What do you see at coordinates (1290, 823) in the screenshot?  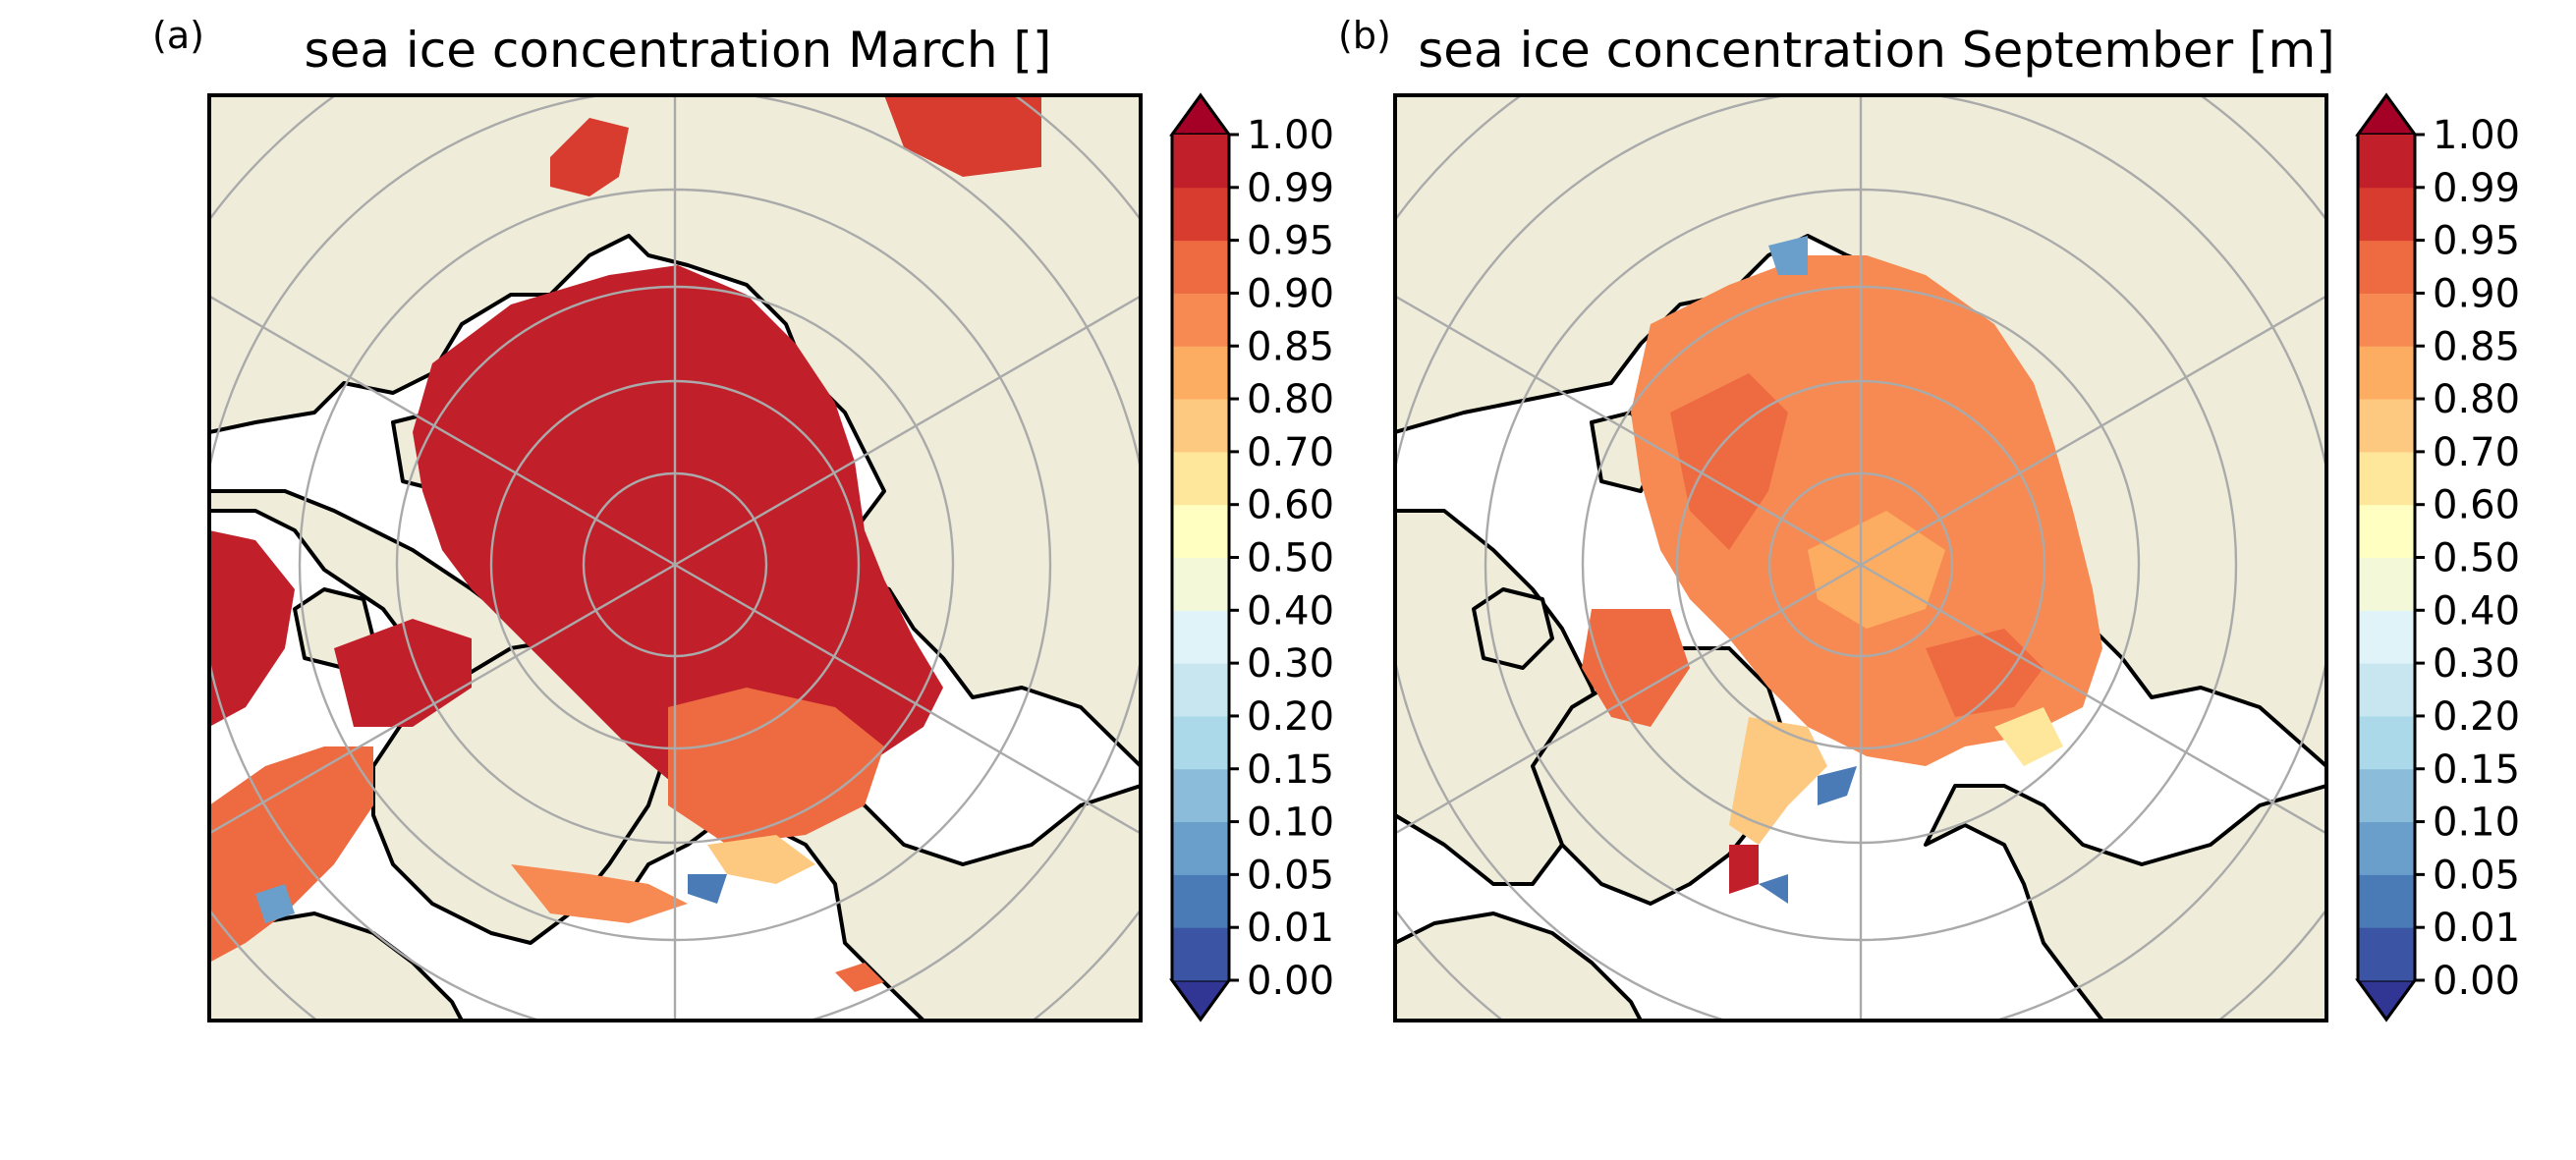 I see `colorbar-a-tick-label: 0.10` at bounding box center [1290, 823].